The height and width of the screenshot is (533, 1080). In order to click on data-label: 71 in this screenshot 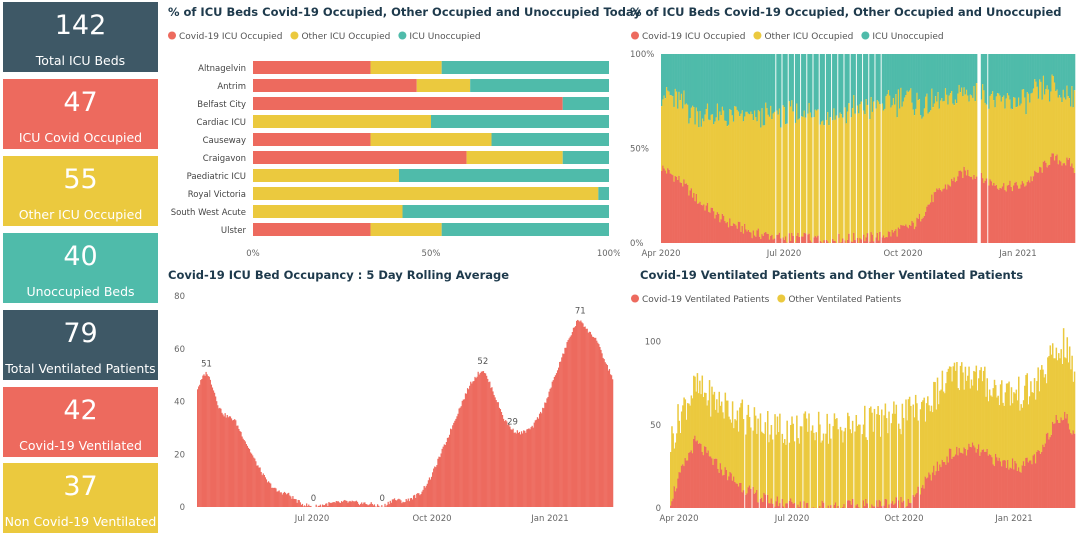, I will do `click(580, 312)`.